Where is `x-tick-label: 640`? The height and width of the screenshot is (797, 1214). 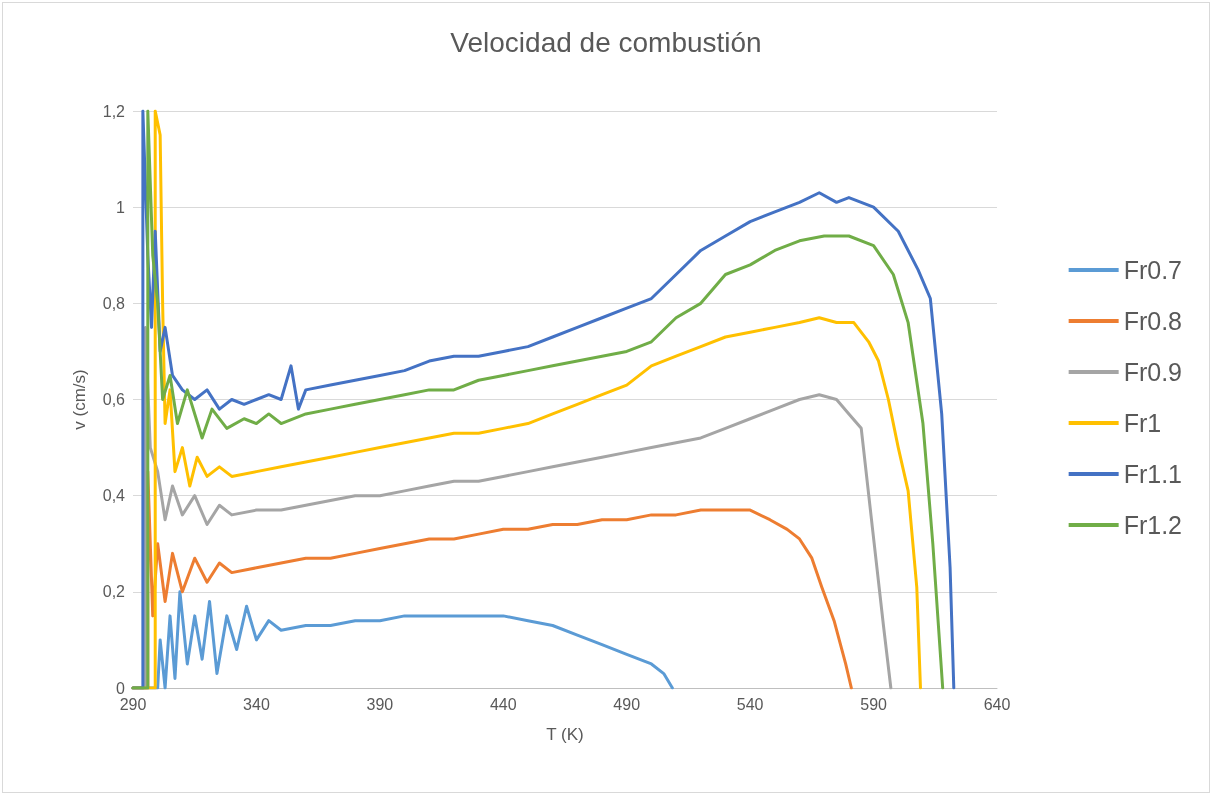
x-tick-label: 640 is located at coordinates (997, 704).